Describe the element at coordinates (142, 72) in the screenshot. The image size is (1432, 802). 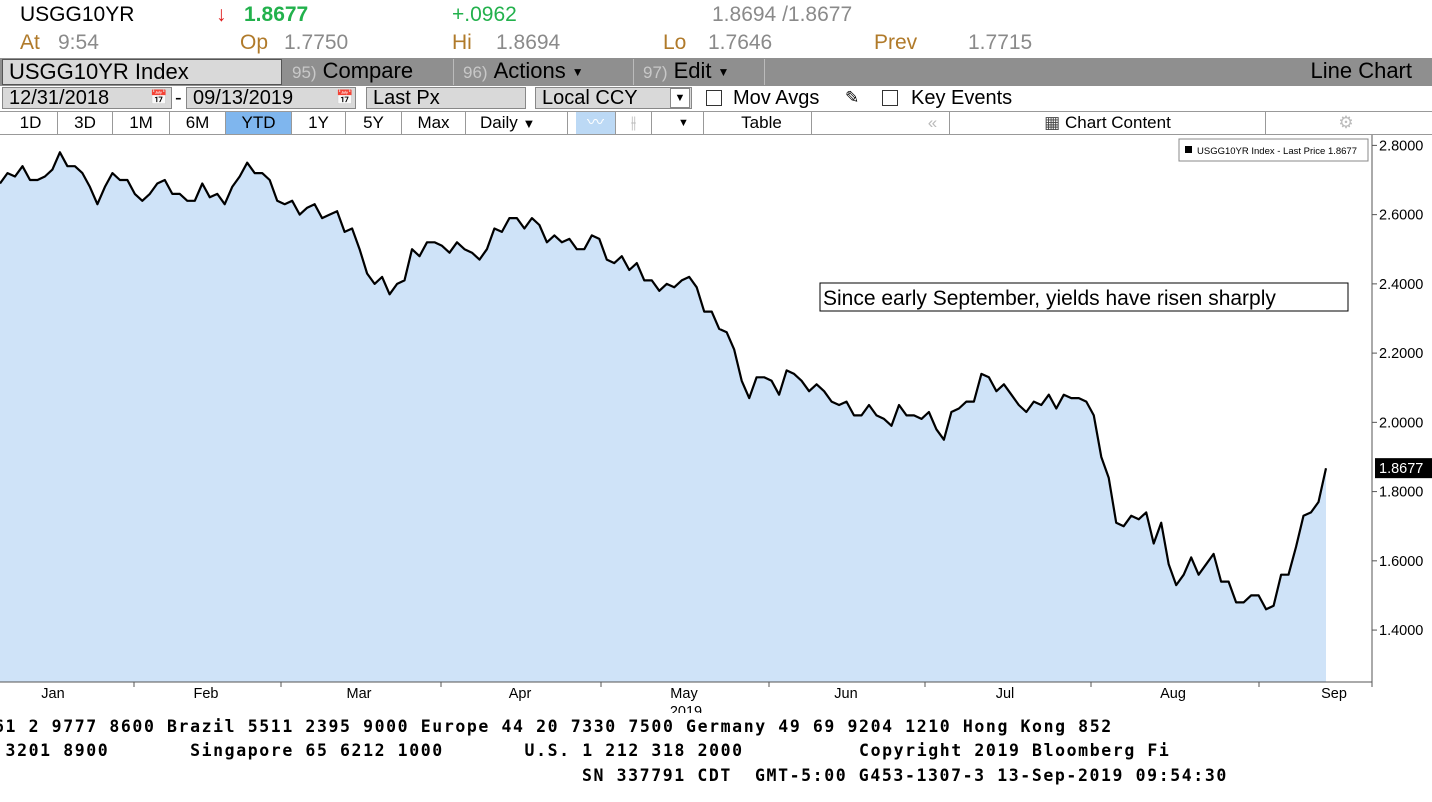
I see `security-input: USGG10YR Index` at that location.